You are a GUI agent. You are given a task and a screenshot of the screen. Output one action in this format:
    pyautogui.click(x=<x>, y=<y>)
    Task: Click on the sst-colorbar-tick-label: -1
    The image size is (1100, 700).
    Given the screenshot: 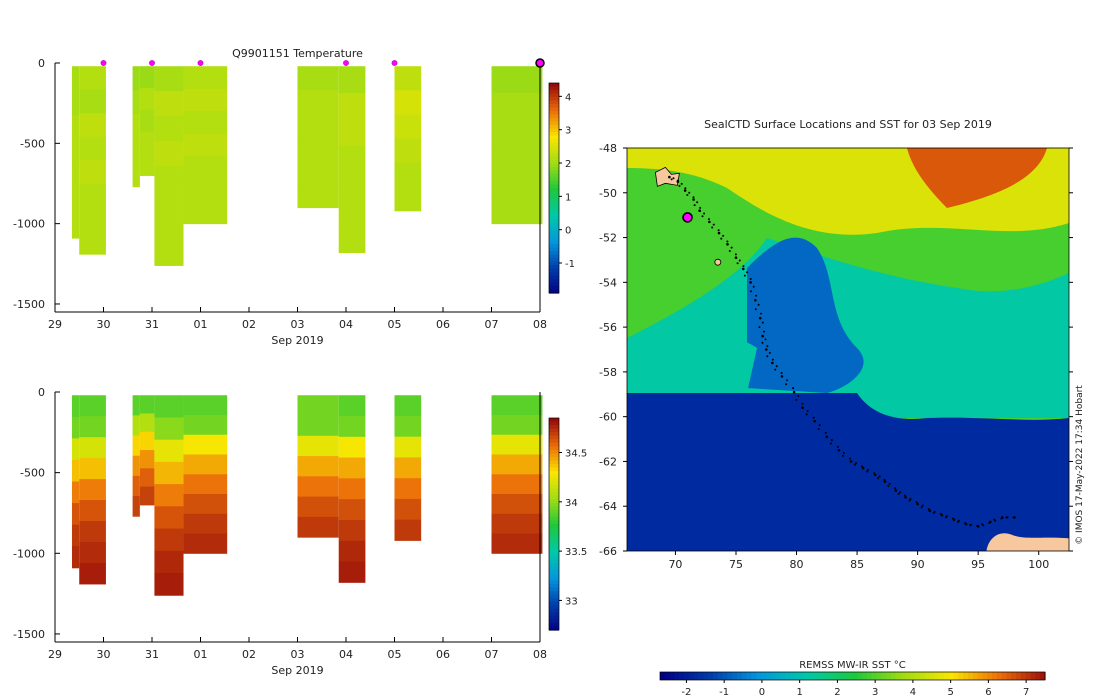 What is the action you would take?
    pyautogui.click(x=724, y=692)
    